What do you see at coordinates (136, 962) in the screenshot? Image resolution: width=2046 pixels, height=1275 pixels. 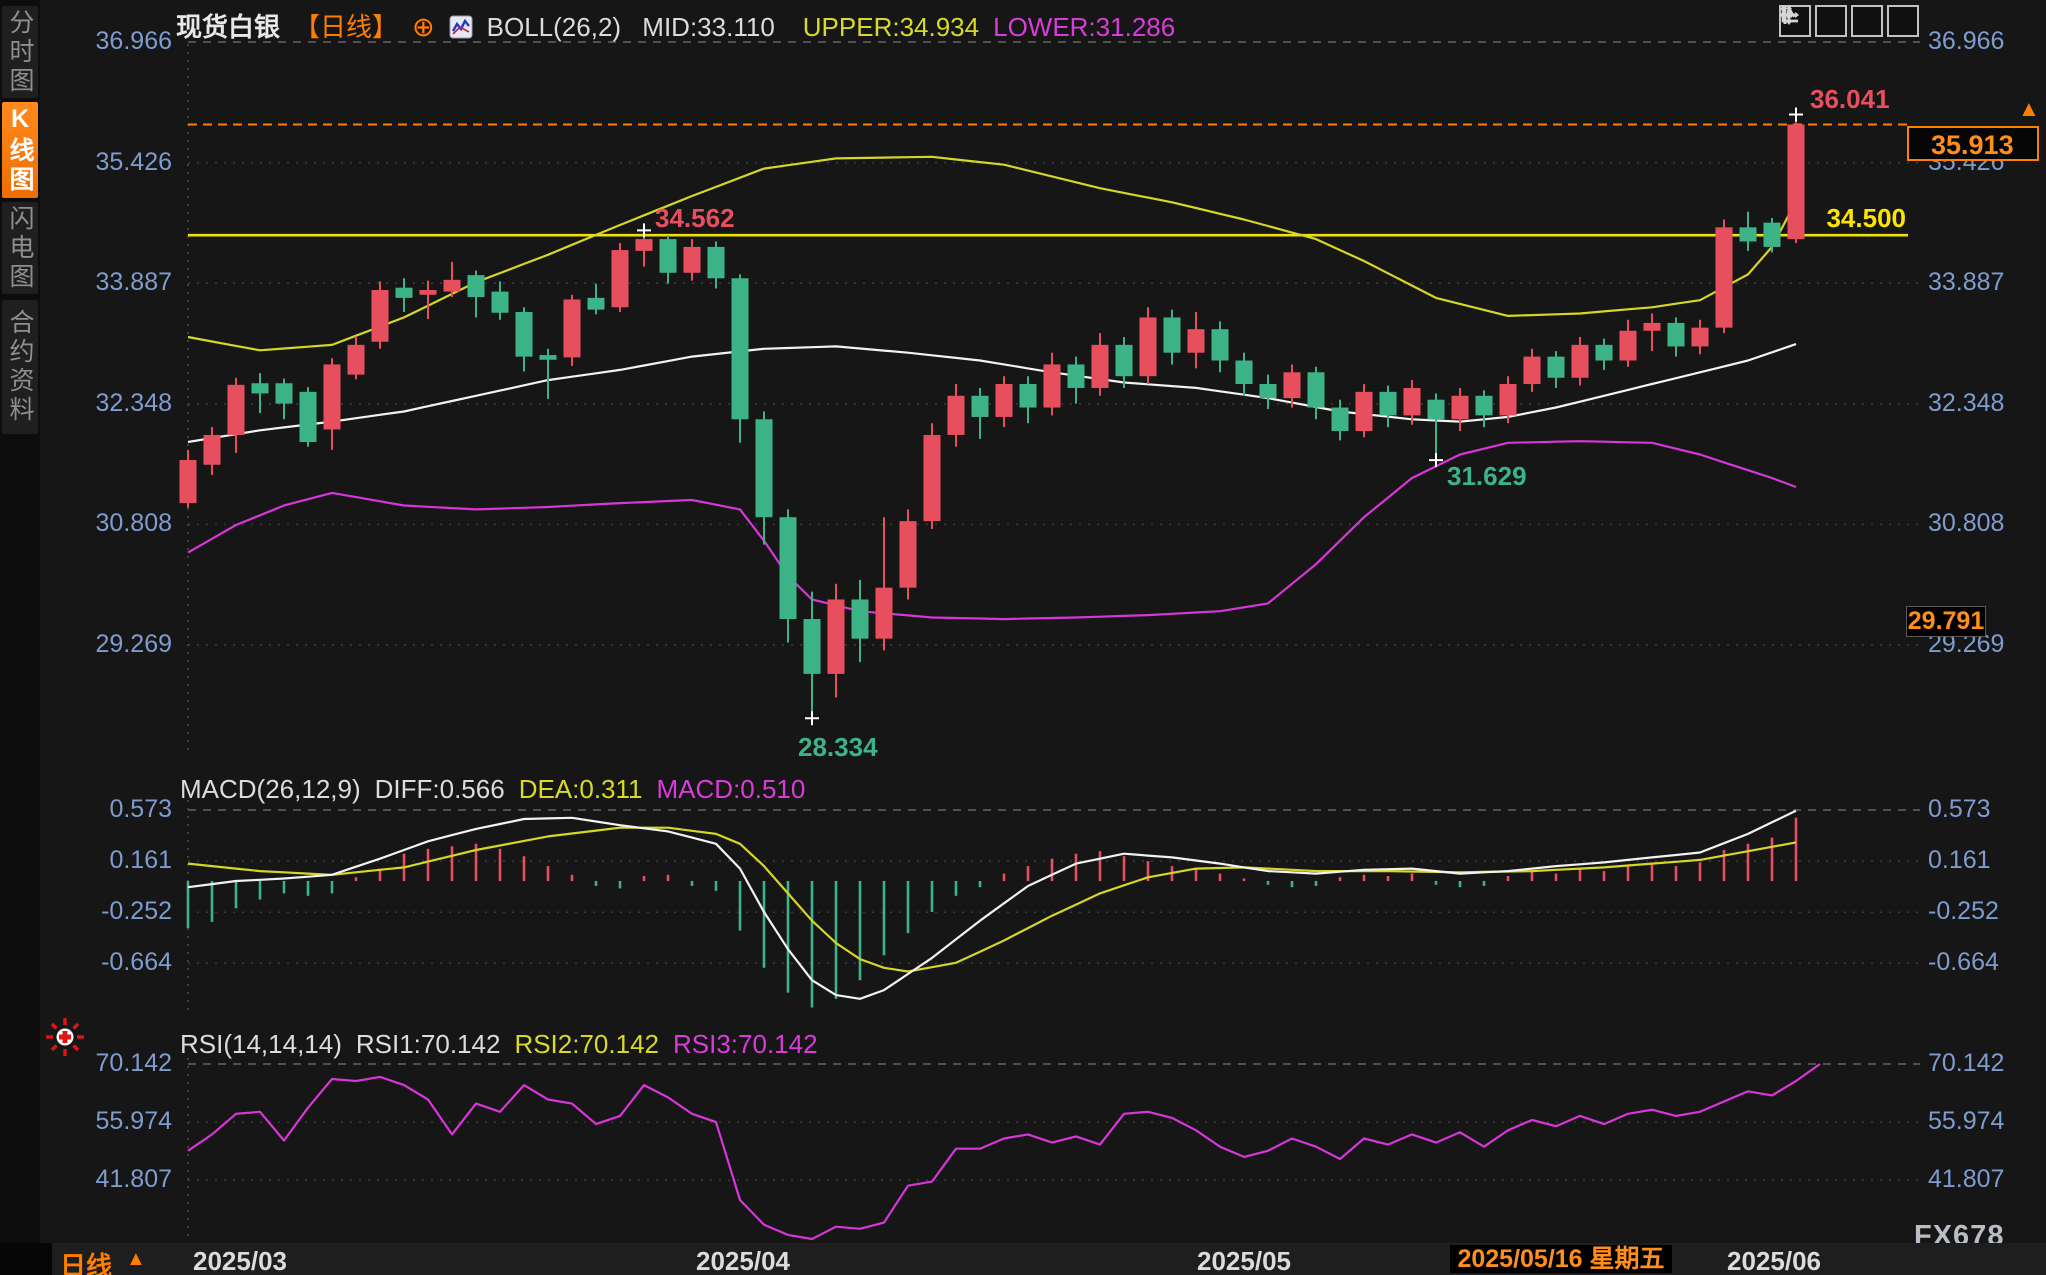 I see `left-axis-label: -0.664` at bounding box center [136, 962].